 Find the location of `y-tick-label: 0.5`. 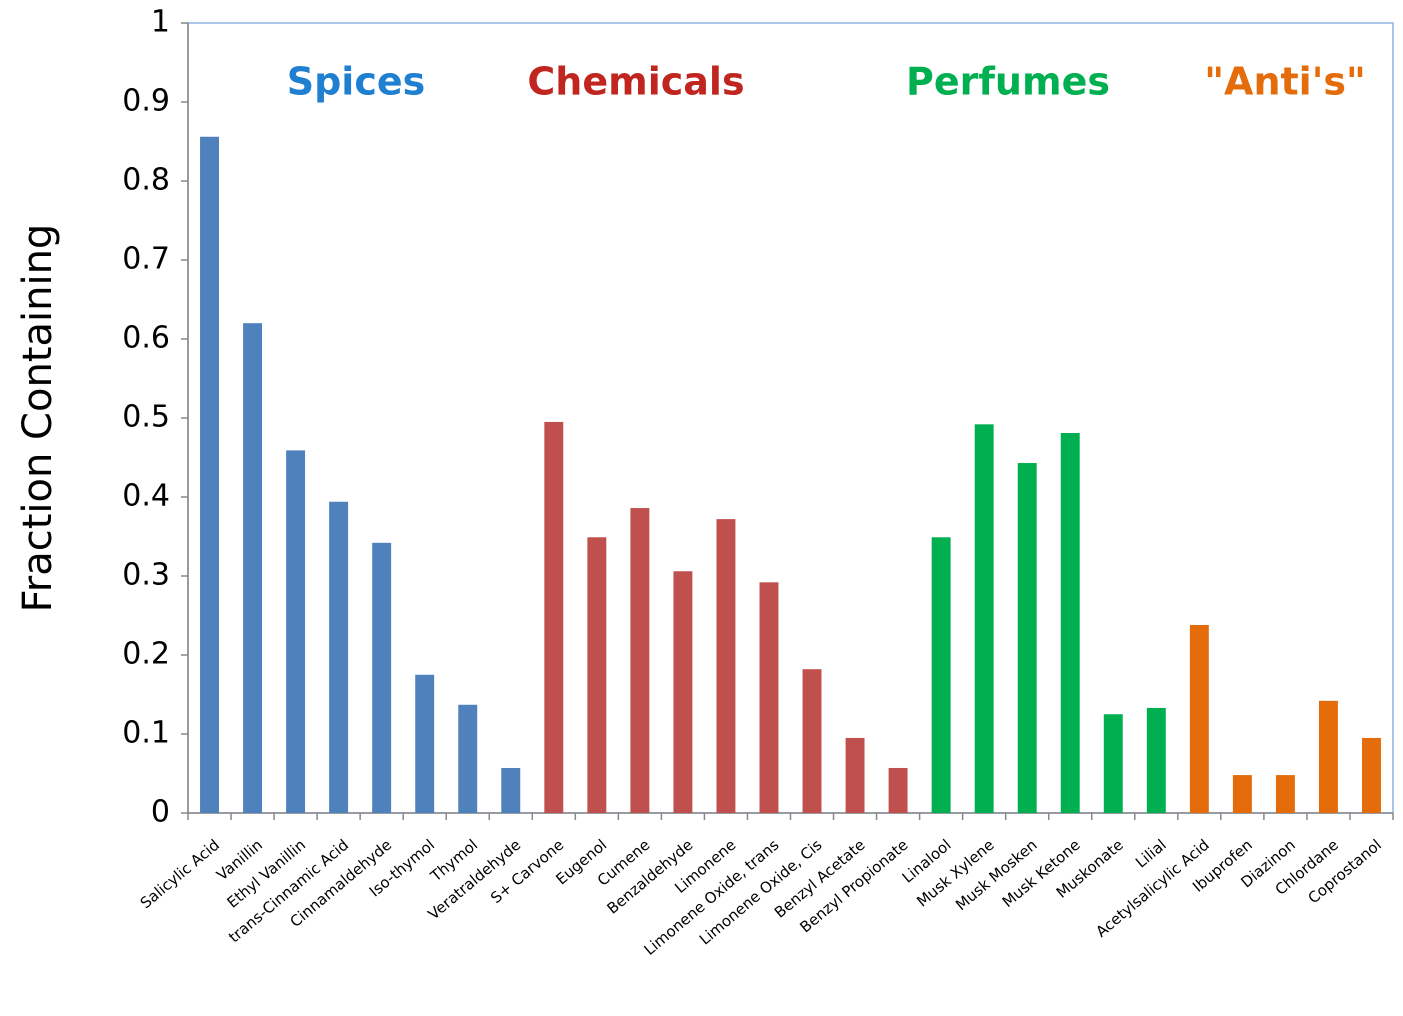

y-tick-label: 0.5 is located at coordinates (146, 417).